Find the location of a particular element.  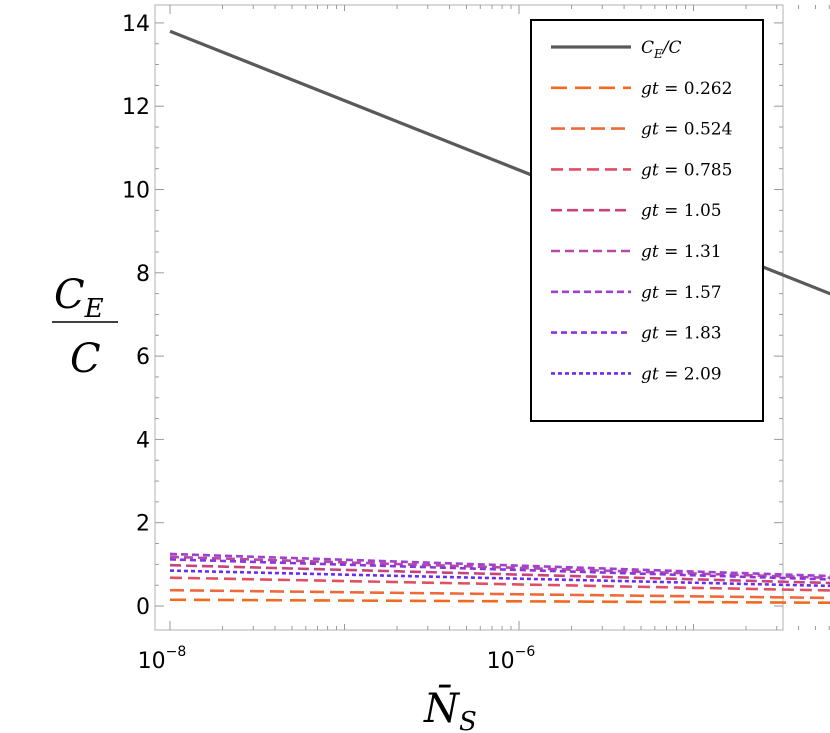

legend-label-7: gt = 1.83 is located at coordinates (681, 334).